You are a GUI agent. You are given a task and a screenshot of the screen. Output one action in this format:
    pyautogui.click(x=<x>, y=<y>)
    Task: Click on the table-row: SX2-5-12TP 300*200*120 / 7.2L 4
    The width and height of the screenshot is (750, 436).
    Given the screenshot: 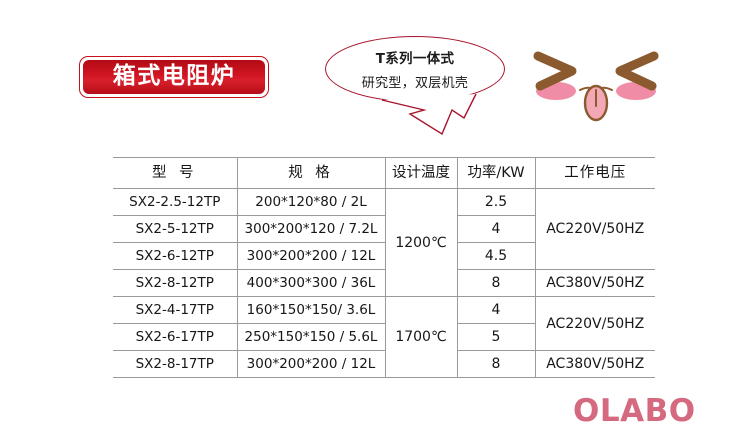 What is the action you would take?
    pyautogui.click(x=384, y=229)
    